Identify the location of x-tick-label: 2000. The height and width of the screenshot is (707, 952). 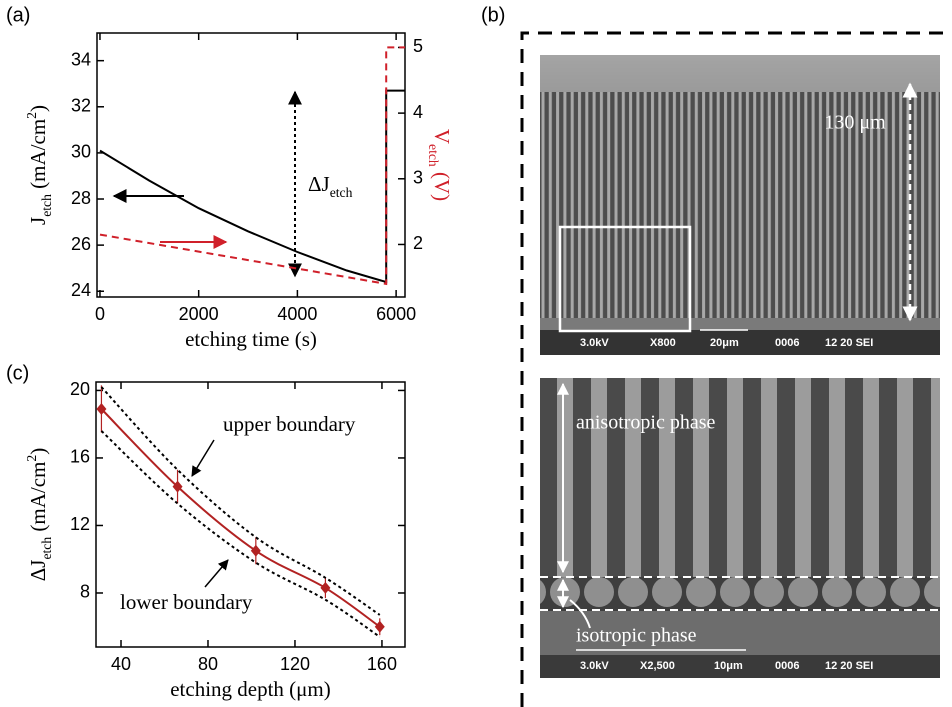
(199, 314).